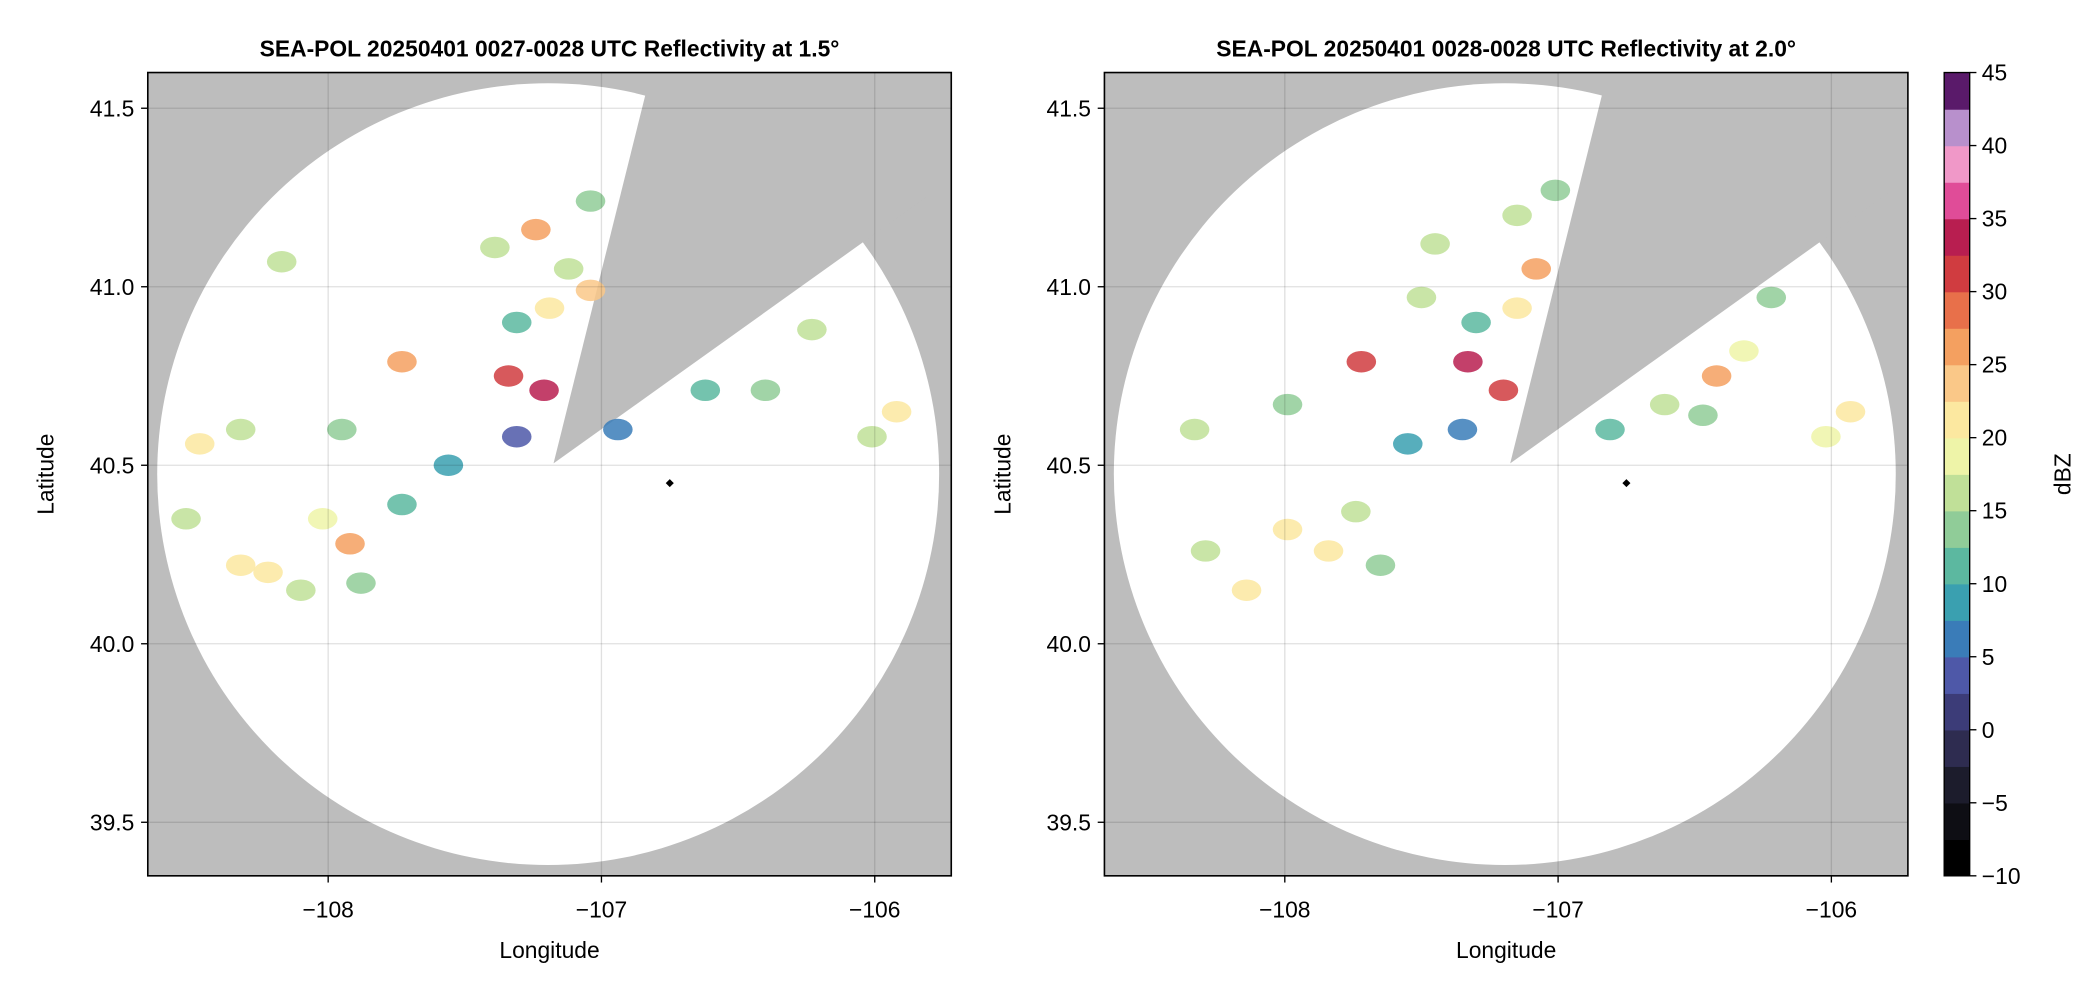  Describe the element at coordinates (1994, 511) in the screenshot. I see `colorbar-tick-label: 15` at that location.